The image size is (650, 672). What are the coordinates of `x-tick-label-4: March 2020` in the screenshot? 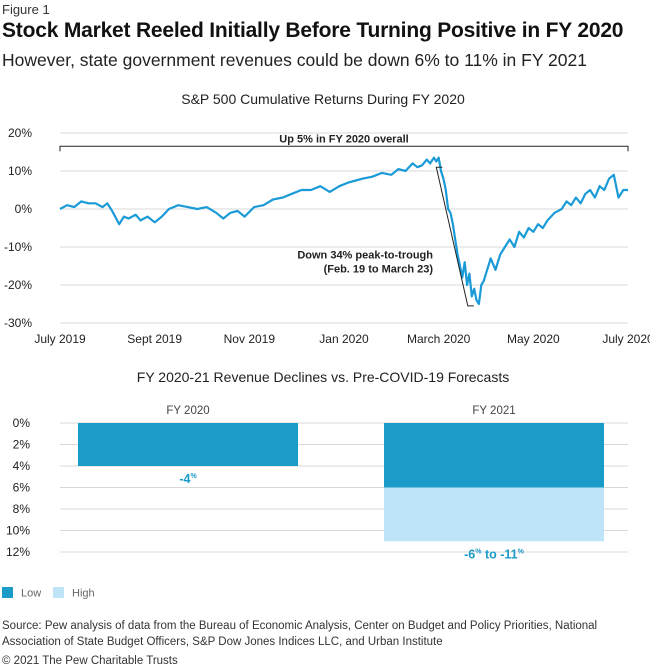 It's located at (439, 339).